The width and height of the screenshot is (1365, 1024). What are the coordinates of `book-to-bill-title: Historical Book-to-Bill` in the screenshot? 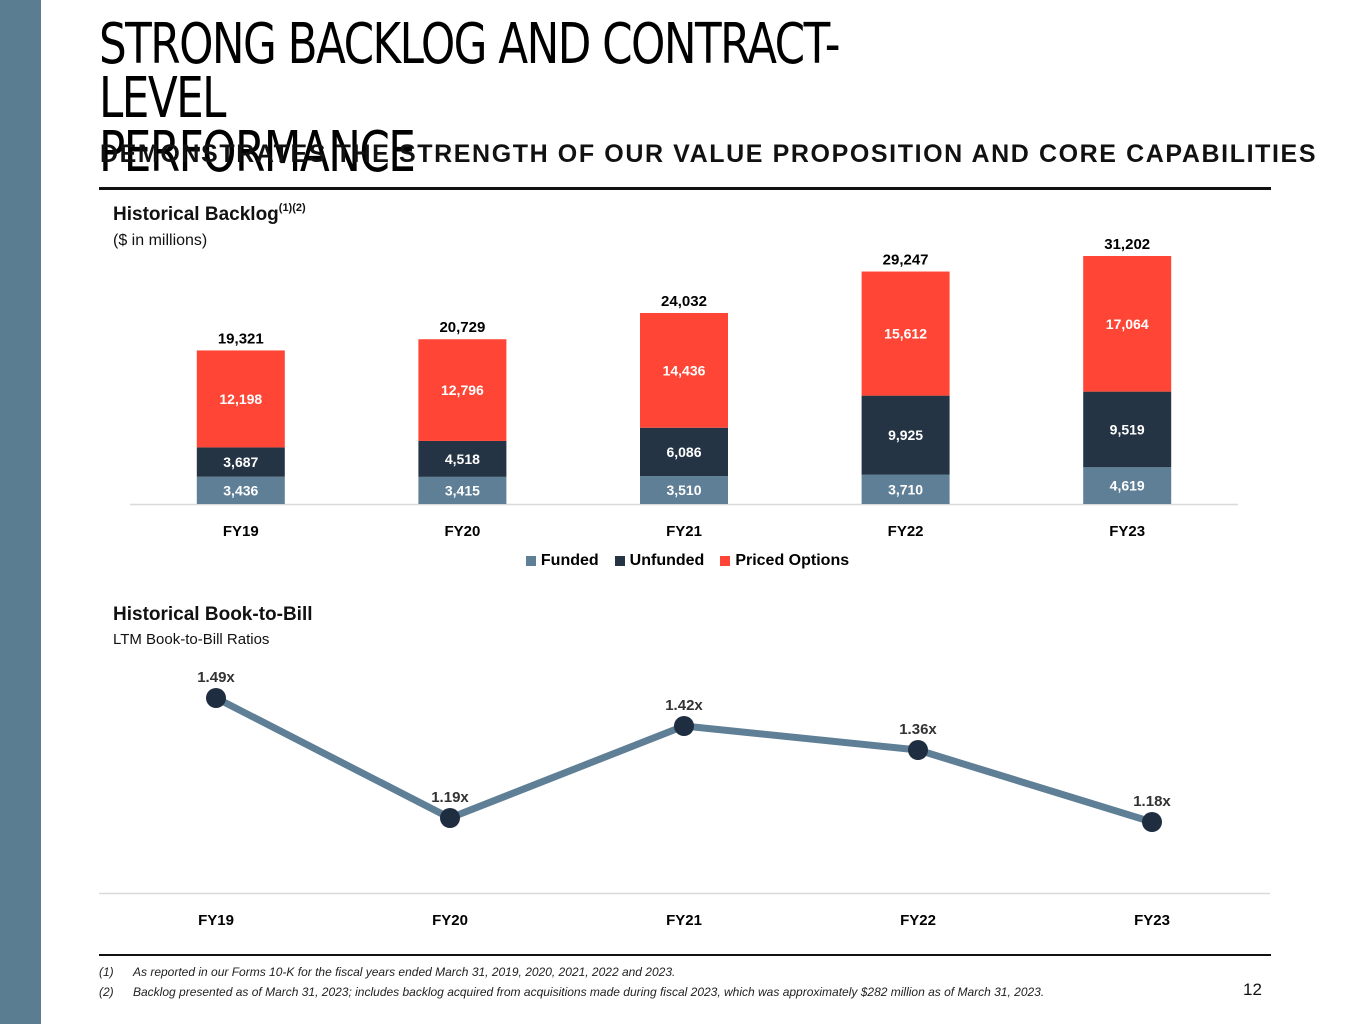 It's located at (213, 614).